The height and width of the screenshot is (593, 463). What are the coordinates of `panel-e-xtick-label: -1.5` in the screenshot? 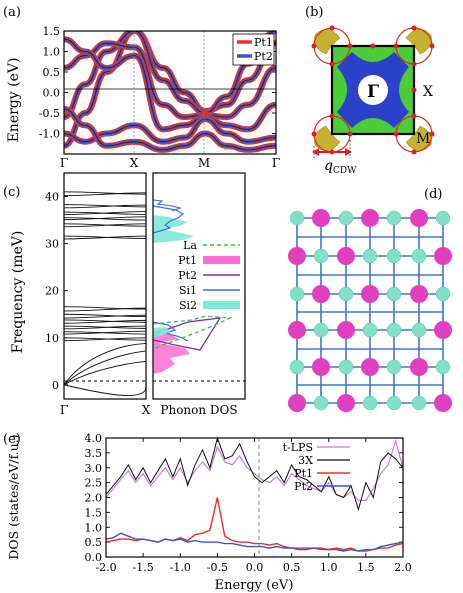 It's located at (143, 567).